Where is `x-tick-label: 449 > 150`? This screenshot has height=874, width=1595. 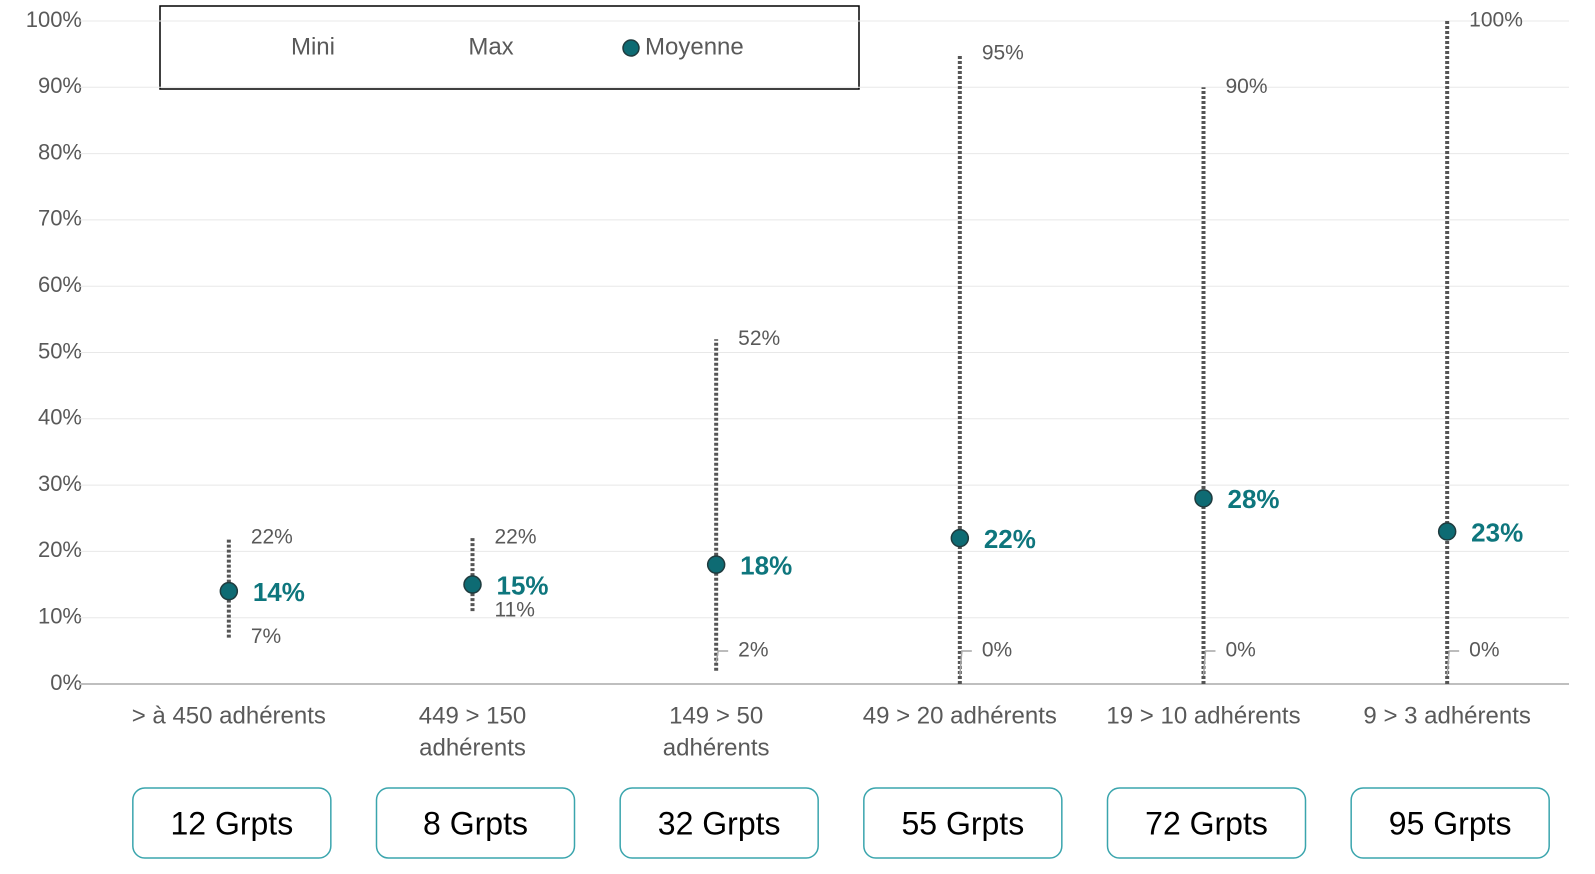 x-tick-label: 449 > 150 is located at coordinates (472, 715).